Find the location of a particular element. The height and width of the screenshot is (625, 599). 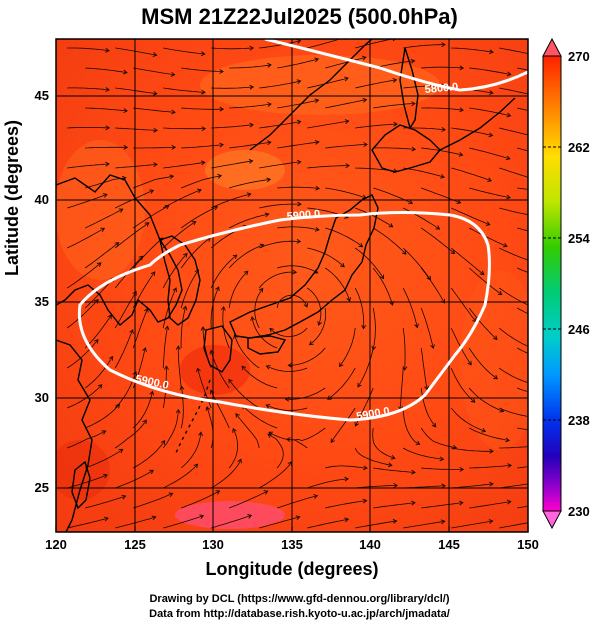

y-tick-label: 35 is located at coordinates (42, 301).